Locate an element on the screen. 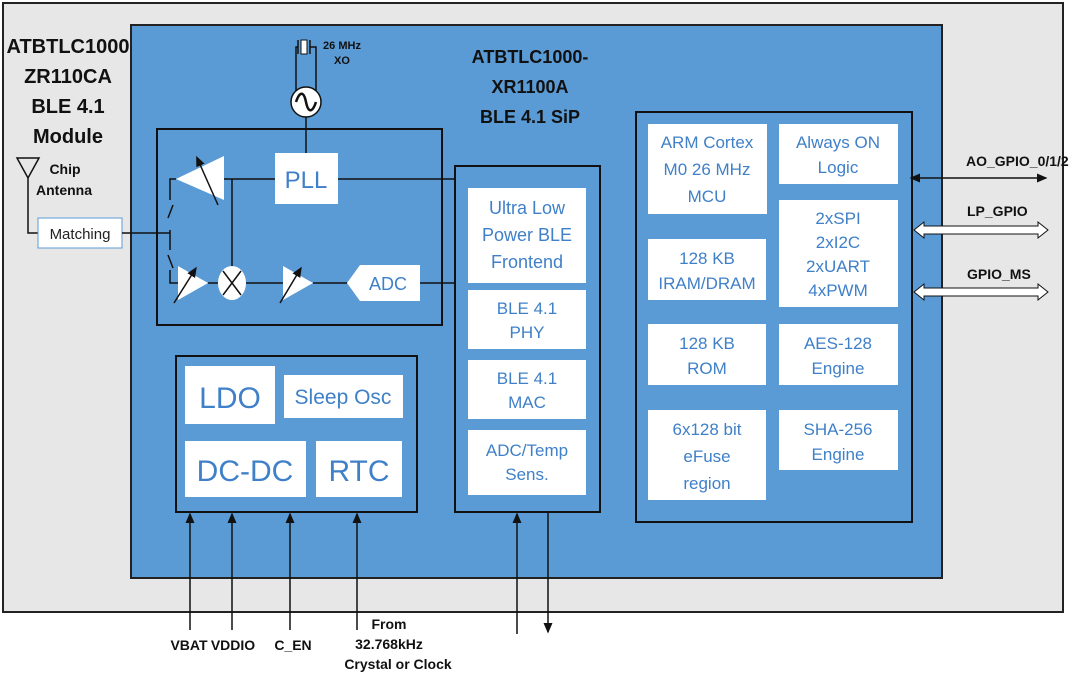  ldo-block is located at coordinates (230, 395).